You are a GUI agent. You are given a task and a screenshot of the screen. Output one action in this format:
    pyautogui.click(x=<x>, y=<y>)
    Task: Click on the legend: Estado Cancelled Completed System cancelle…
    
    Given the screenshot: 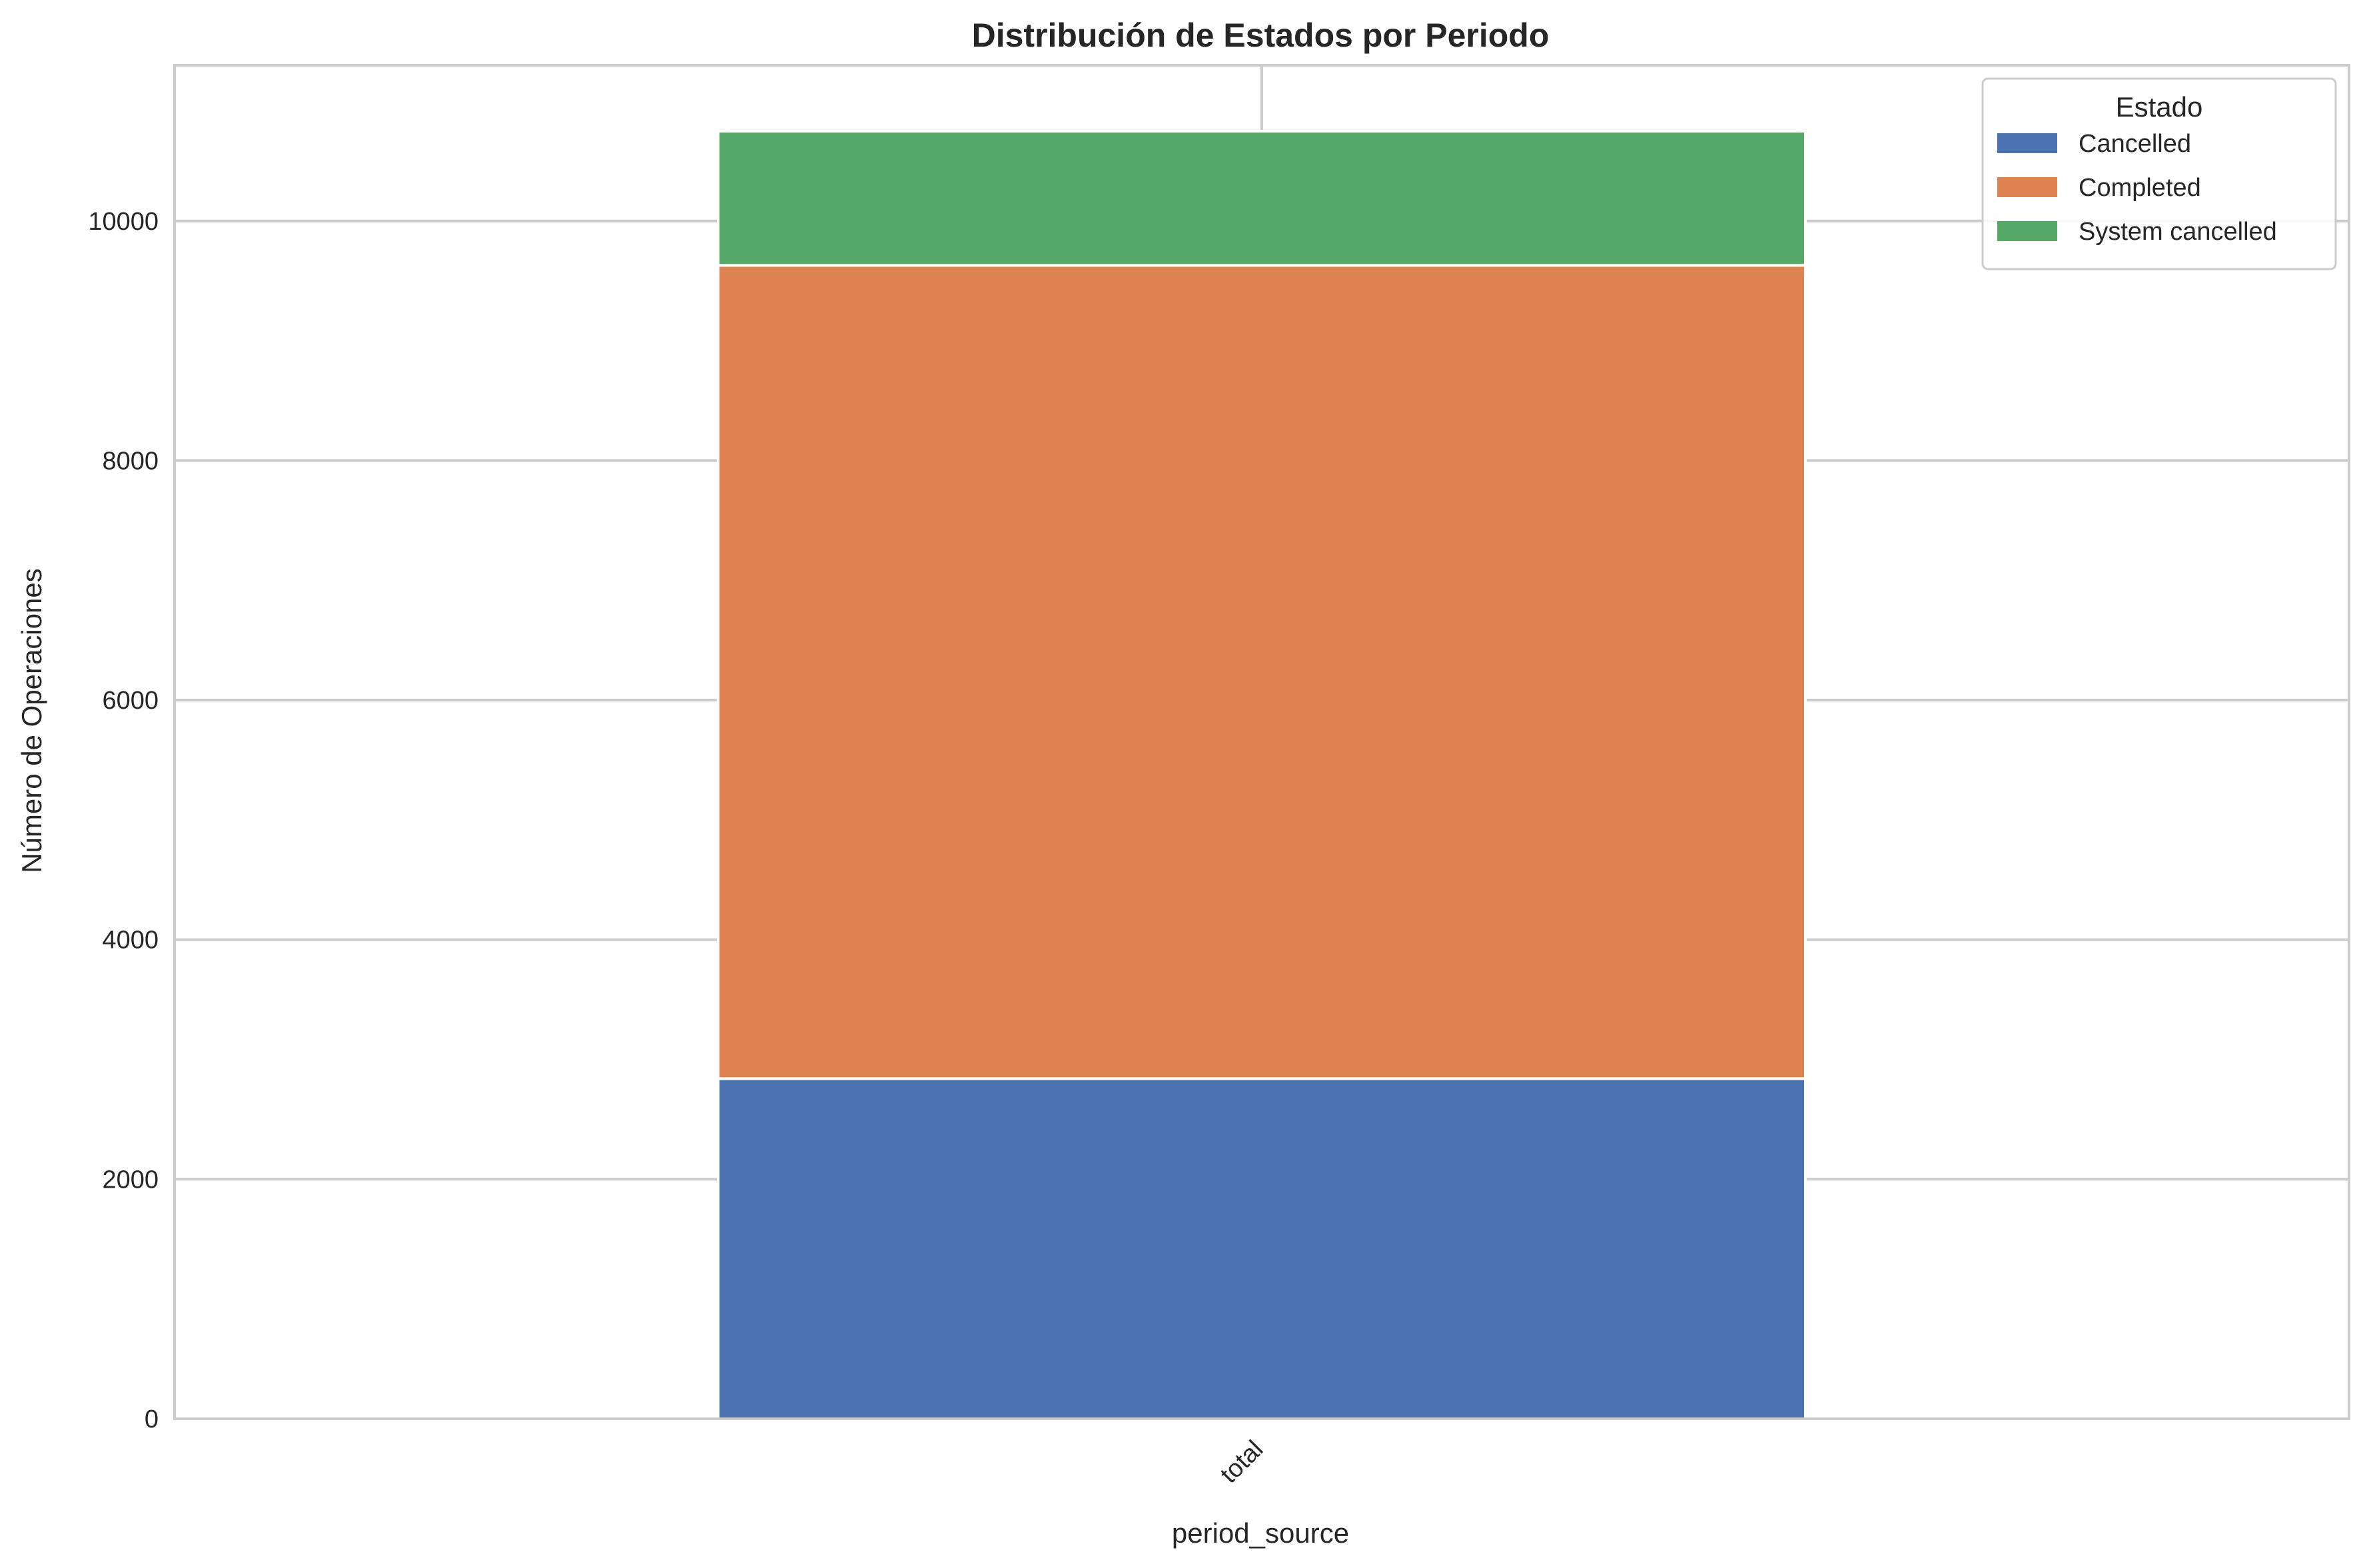 What is the action you would take?
    pyautogui.click(x=2159, y=173)
    